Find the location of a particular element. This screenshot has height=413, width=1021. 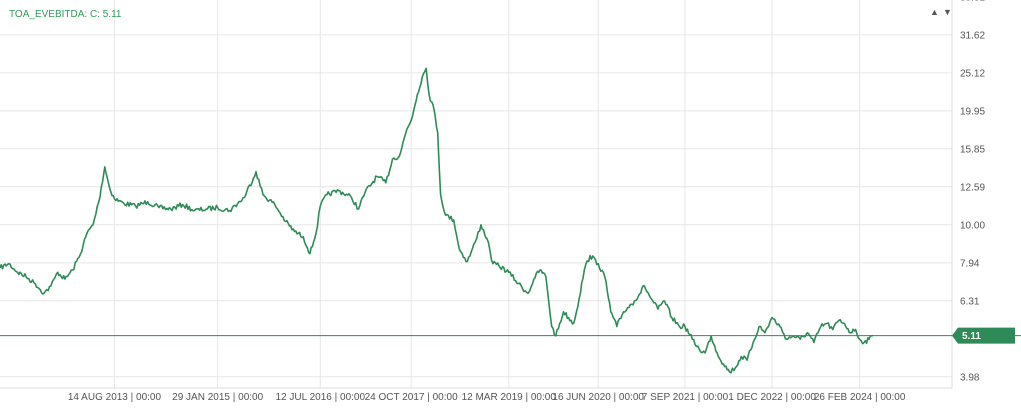

y-tick-label: 25.12 is located at coordinates (972, 73).